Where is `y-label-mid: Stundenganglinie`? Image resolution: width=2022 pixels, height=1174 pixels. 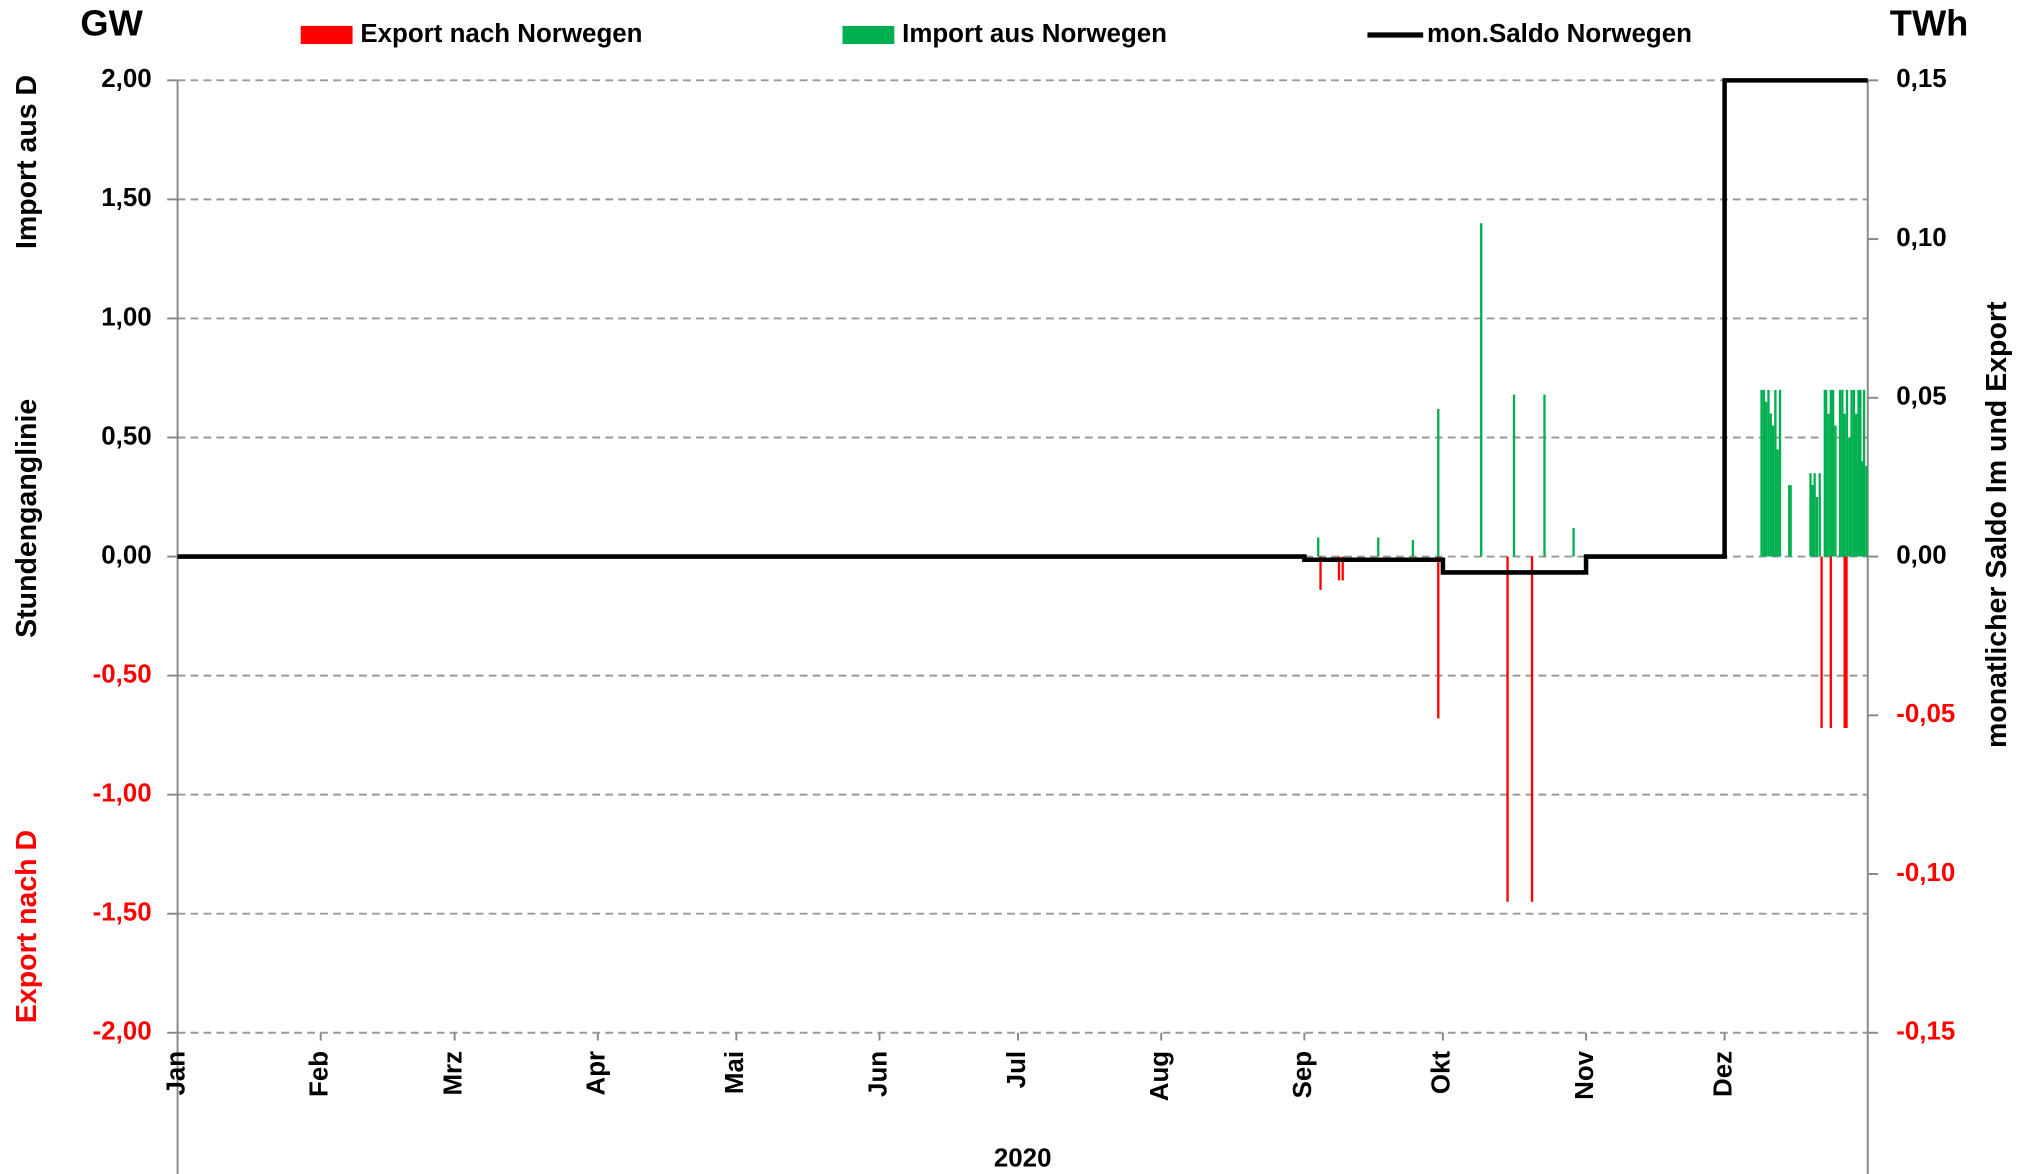
y-label-mid: Stundenganglinie is located at coordinates (27, 518).